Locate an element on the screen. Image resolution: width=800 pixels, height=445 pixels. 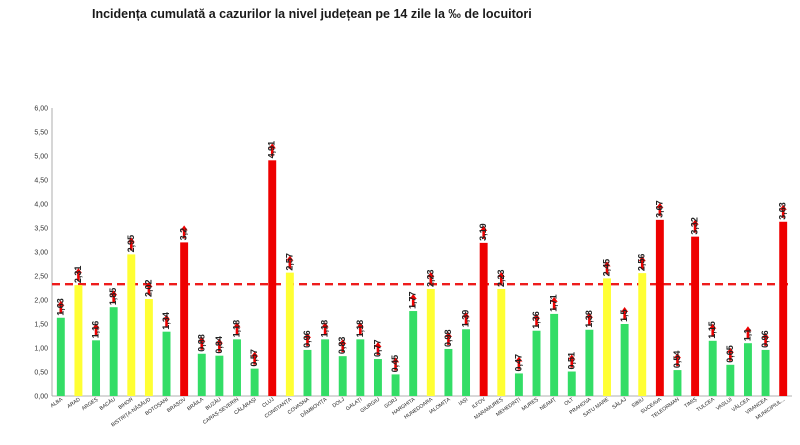
data-label: 2,45 is located at coordinates (607, 268).